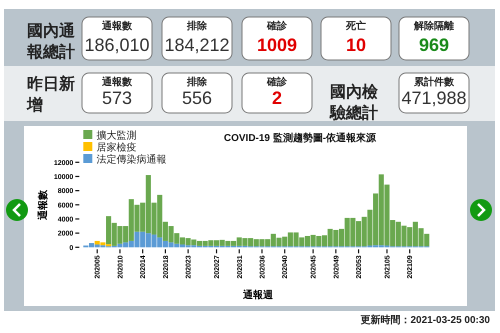 The width and height of the screenshot is (500, 333). What do you see at coordinates (197, 98) in the screenshot?
I see `text: 556` at bounding box center [197, 98].